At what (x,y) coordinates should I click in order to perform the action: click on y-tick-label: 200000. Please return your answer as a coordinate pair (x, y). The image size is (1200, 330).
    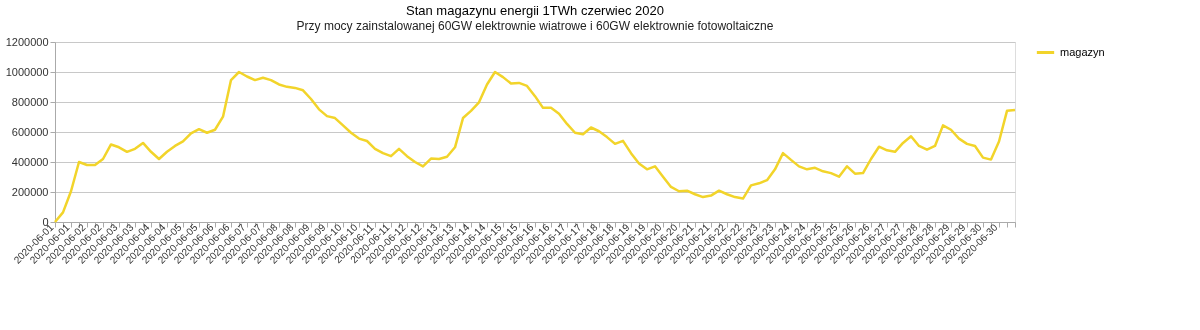
    Looking at the image, I should click on (30, 191).